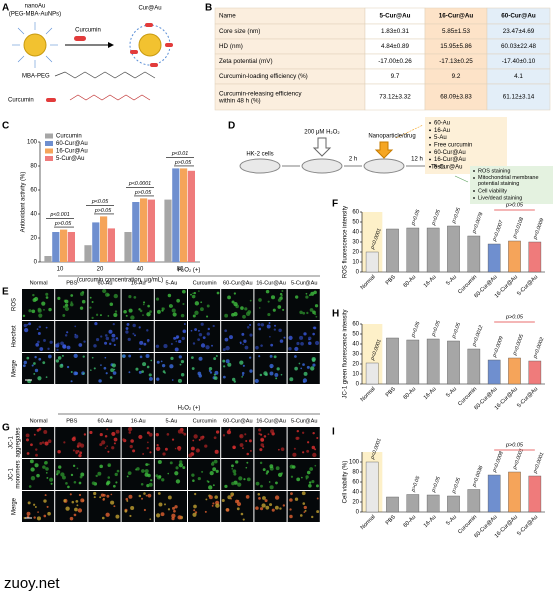 The height and width of the screenshot is (597, 553). What do you see at coordinates (303, 506) in the screenshot?
I see `micrograph` at bounding box center [303, 506].